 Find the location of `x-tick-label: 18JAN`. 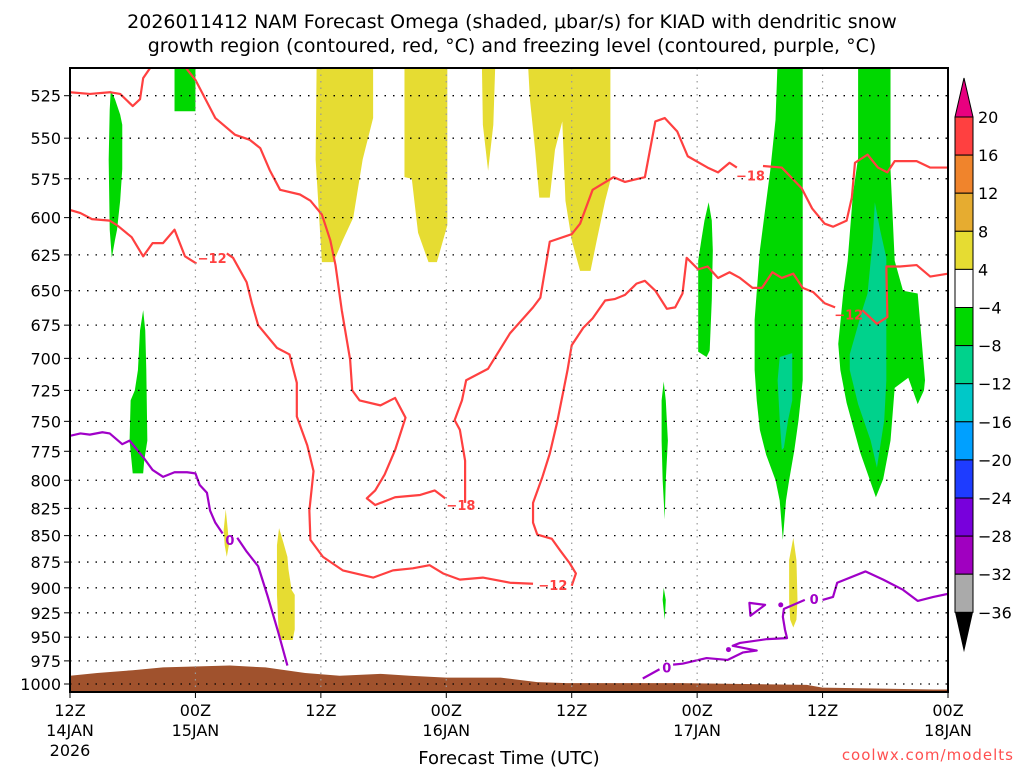

x-tick-label: 18JAN is located at coordinates (948, 730).